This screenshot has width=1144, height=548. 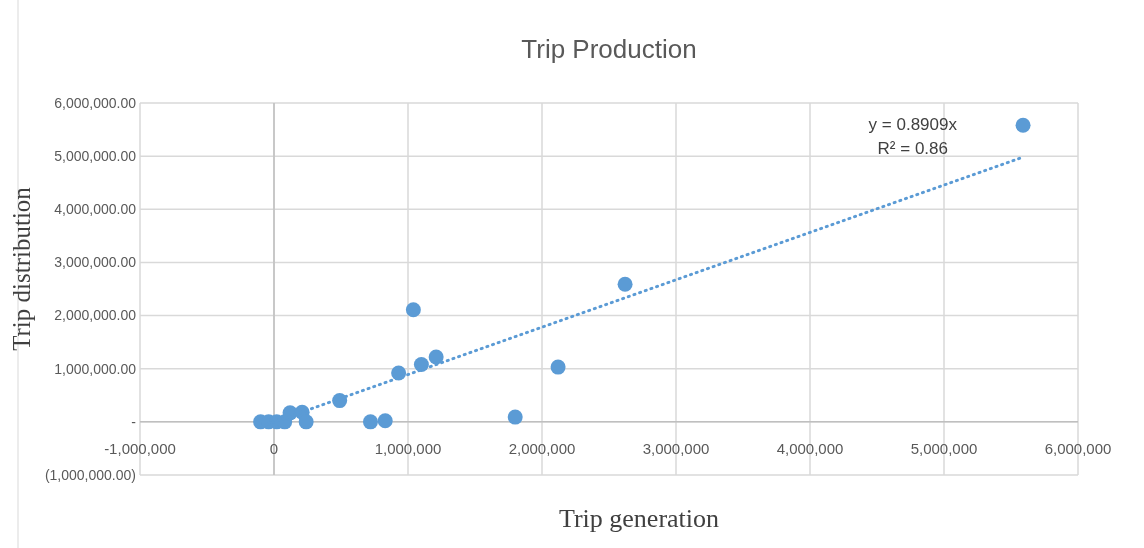 I want to click on y-axis-title: Trip distribution, so click(x=21, y=268).